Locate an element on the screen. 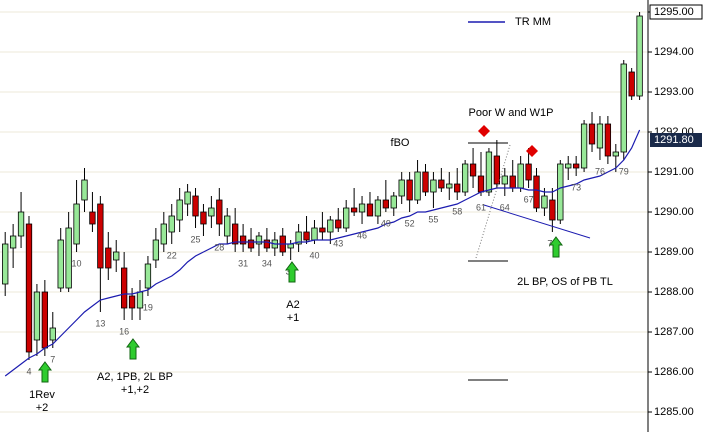  y-tick-label: 1287.00 is located at coordinates (674, 332).